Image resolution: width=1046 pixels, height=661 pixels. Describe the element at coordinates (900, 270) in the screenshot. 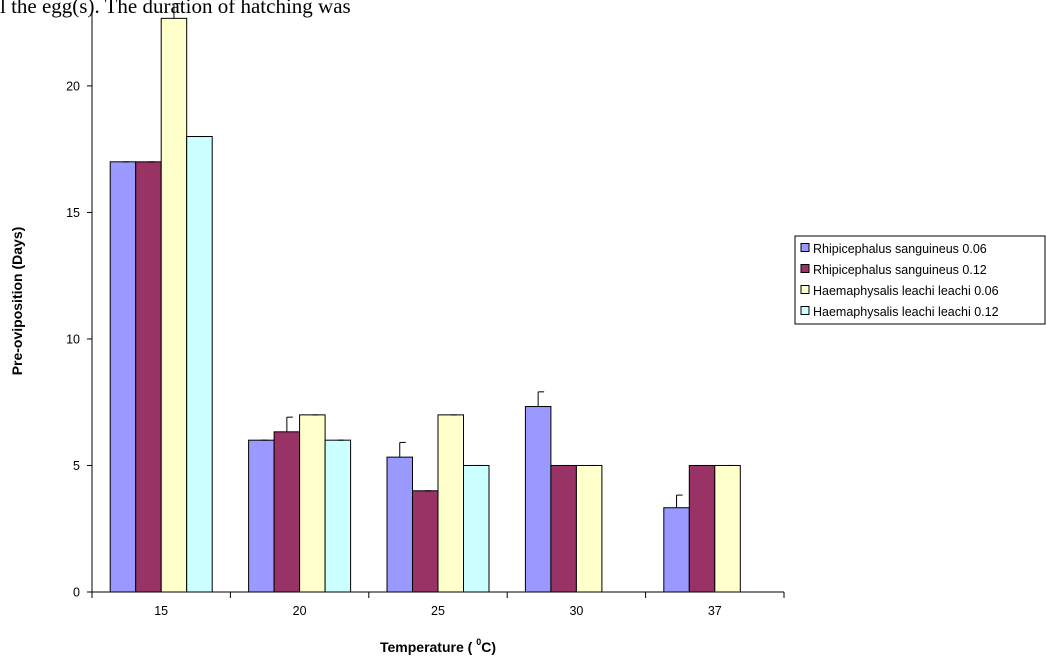

I see `legend-label-2: Rhipicephalus sanguineus 0.12` at that location.